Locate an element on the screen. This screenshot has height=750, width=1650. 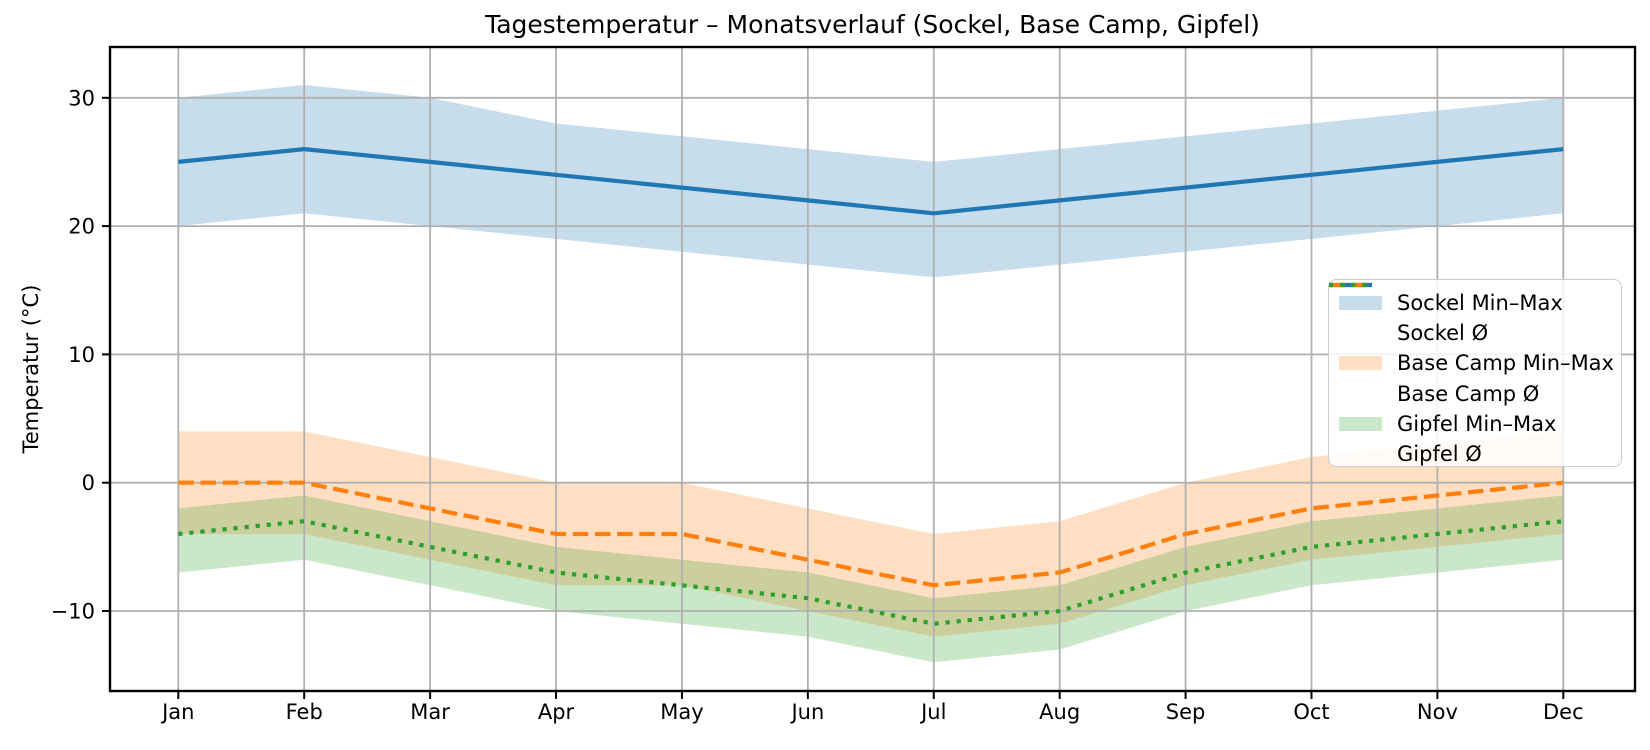
gipfel-band-swatch is located at coordinates (1360, 423).